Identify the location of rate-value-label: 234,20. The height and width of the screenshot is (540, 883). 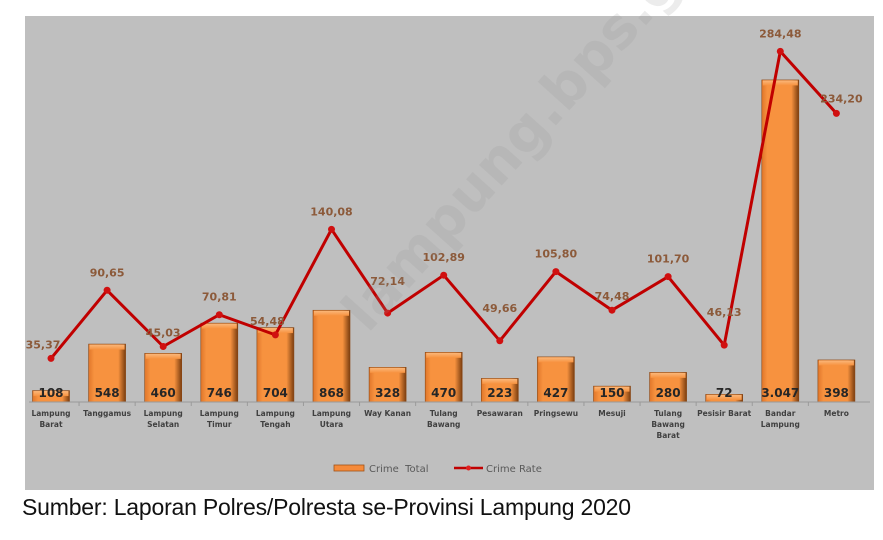
(841, 98).